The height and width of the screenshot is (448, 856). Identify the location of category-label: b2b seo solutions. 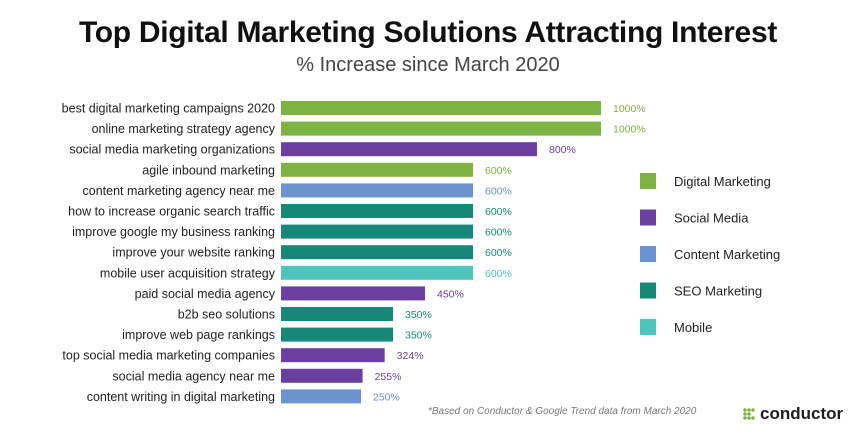
(226, 315).